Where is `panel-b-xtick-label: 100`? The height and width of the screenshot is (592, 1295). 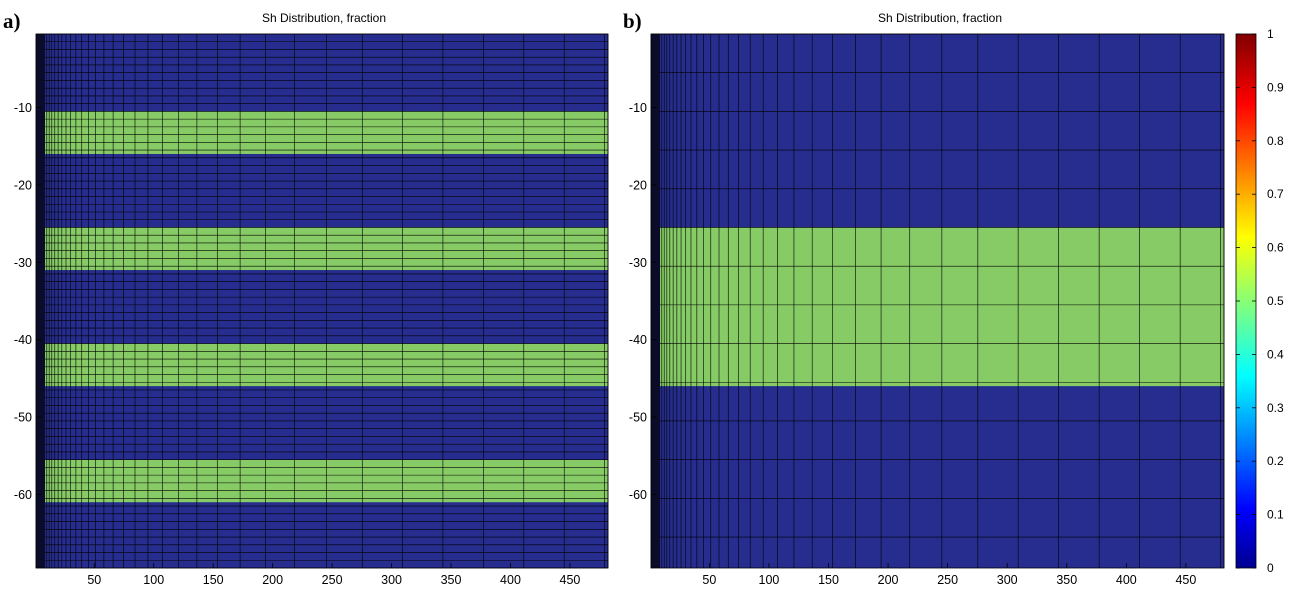
panel-b-xtick-label: 100 is located at coordinates (769, 580).